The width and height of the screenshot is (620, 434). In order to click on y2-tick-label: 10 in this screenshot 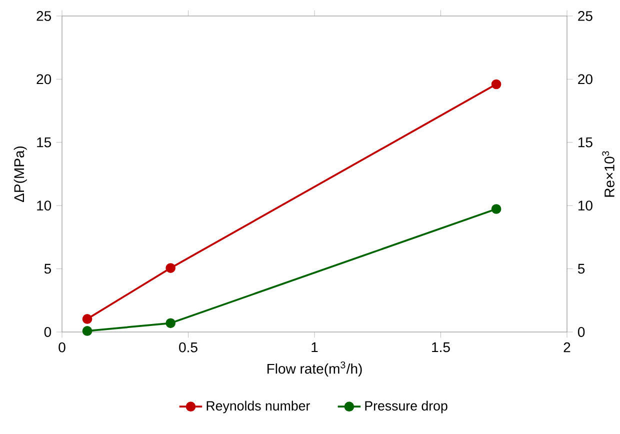, I will do `click(585, 205)`.